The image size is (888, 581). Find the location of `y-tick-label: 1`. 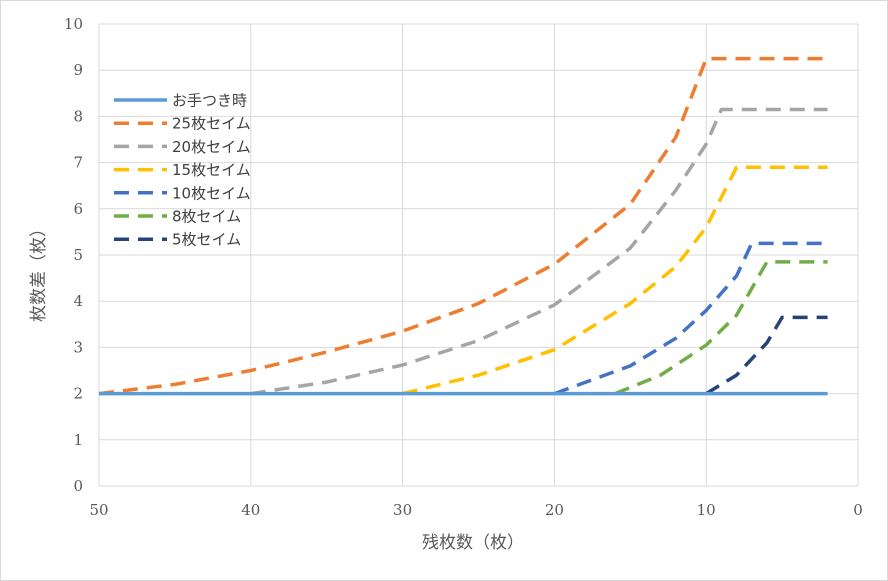

y-tick-label: 1 is located at coordinates (78, 440).